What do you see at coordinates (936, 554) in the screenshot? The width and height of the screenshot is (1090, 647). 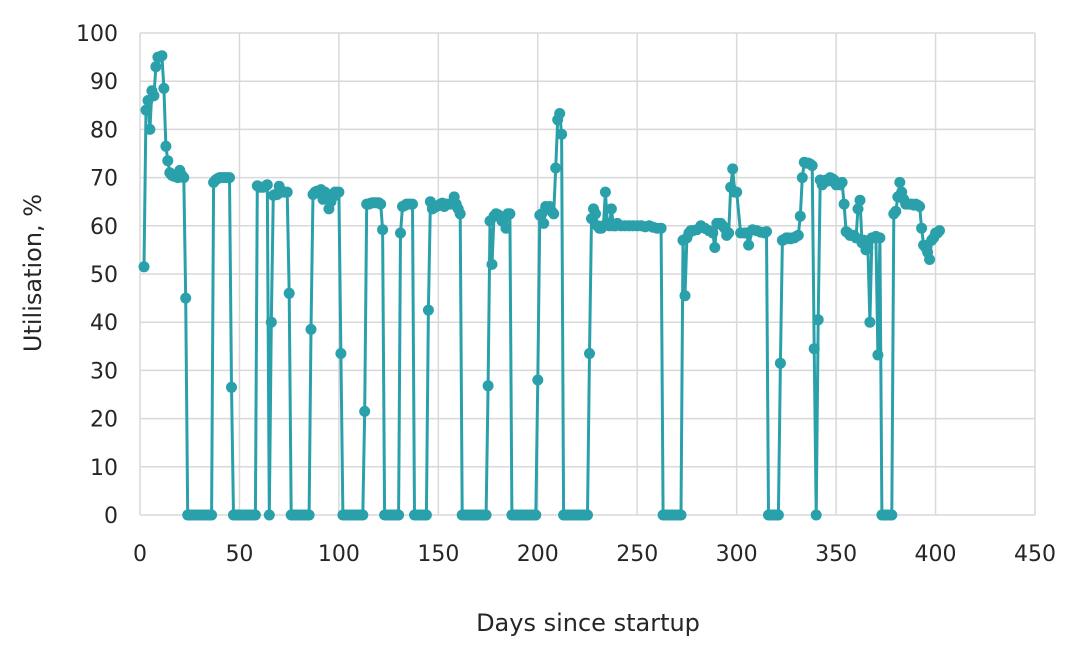 I see `x-tick-label: 400` at bounding box center [936, 554].